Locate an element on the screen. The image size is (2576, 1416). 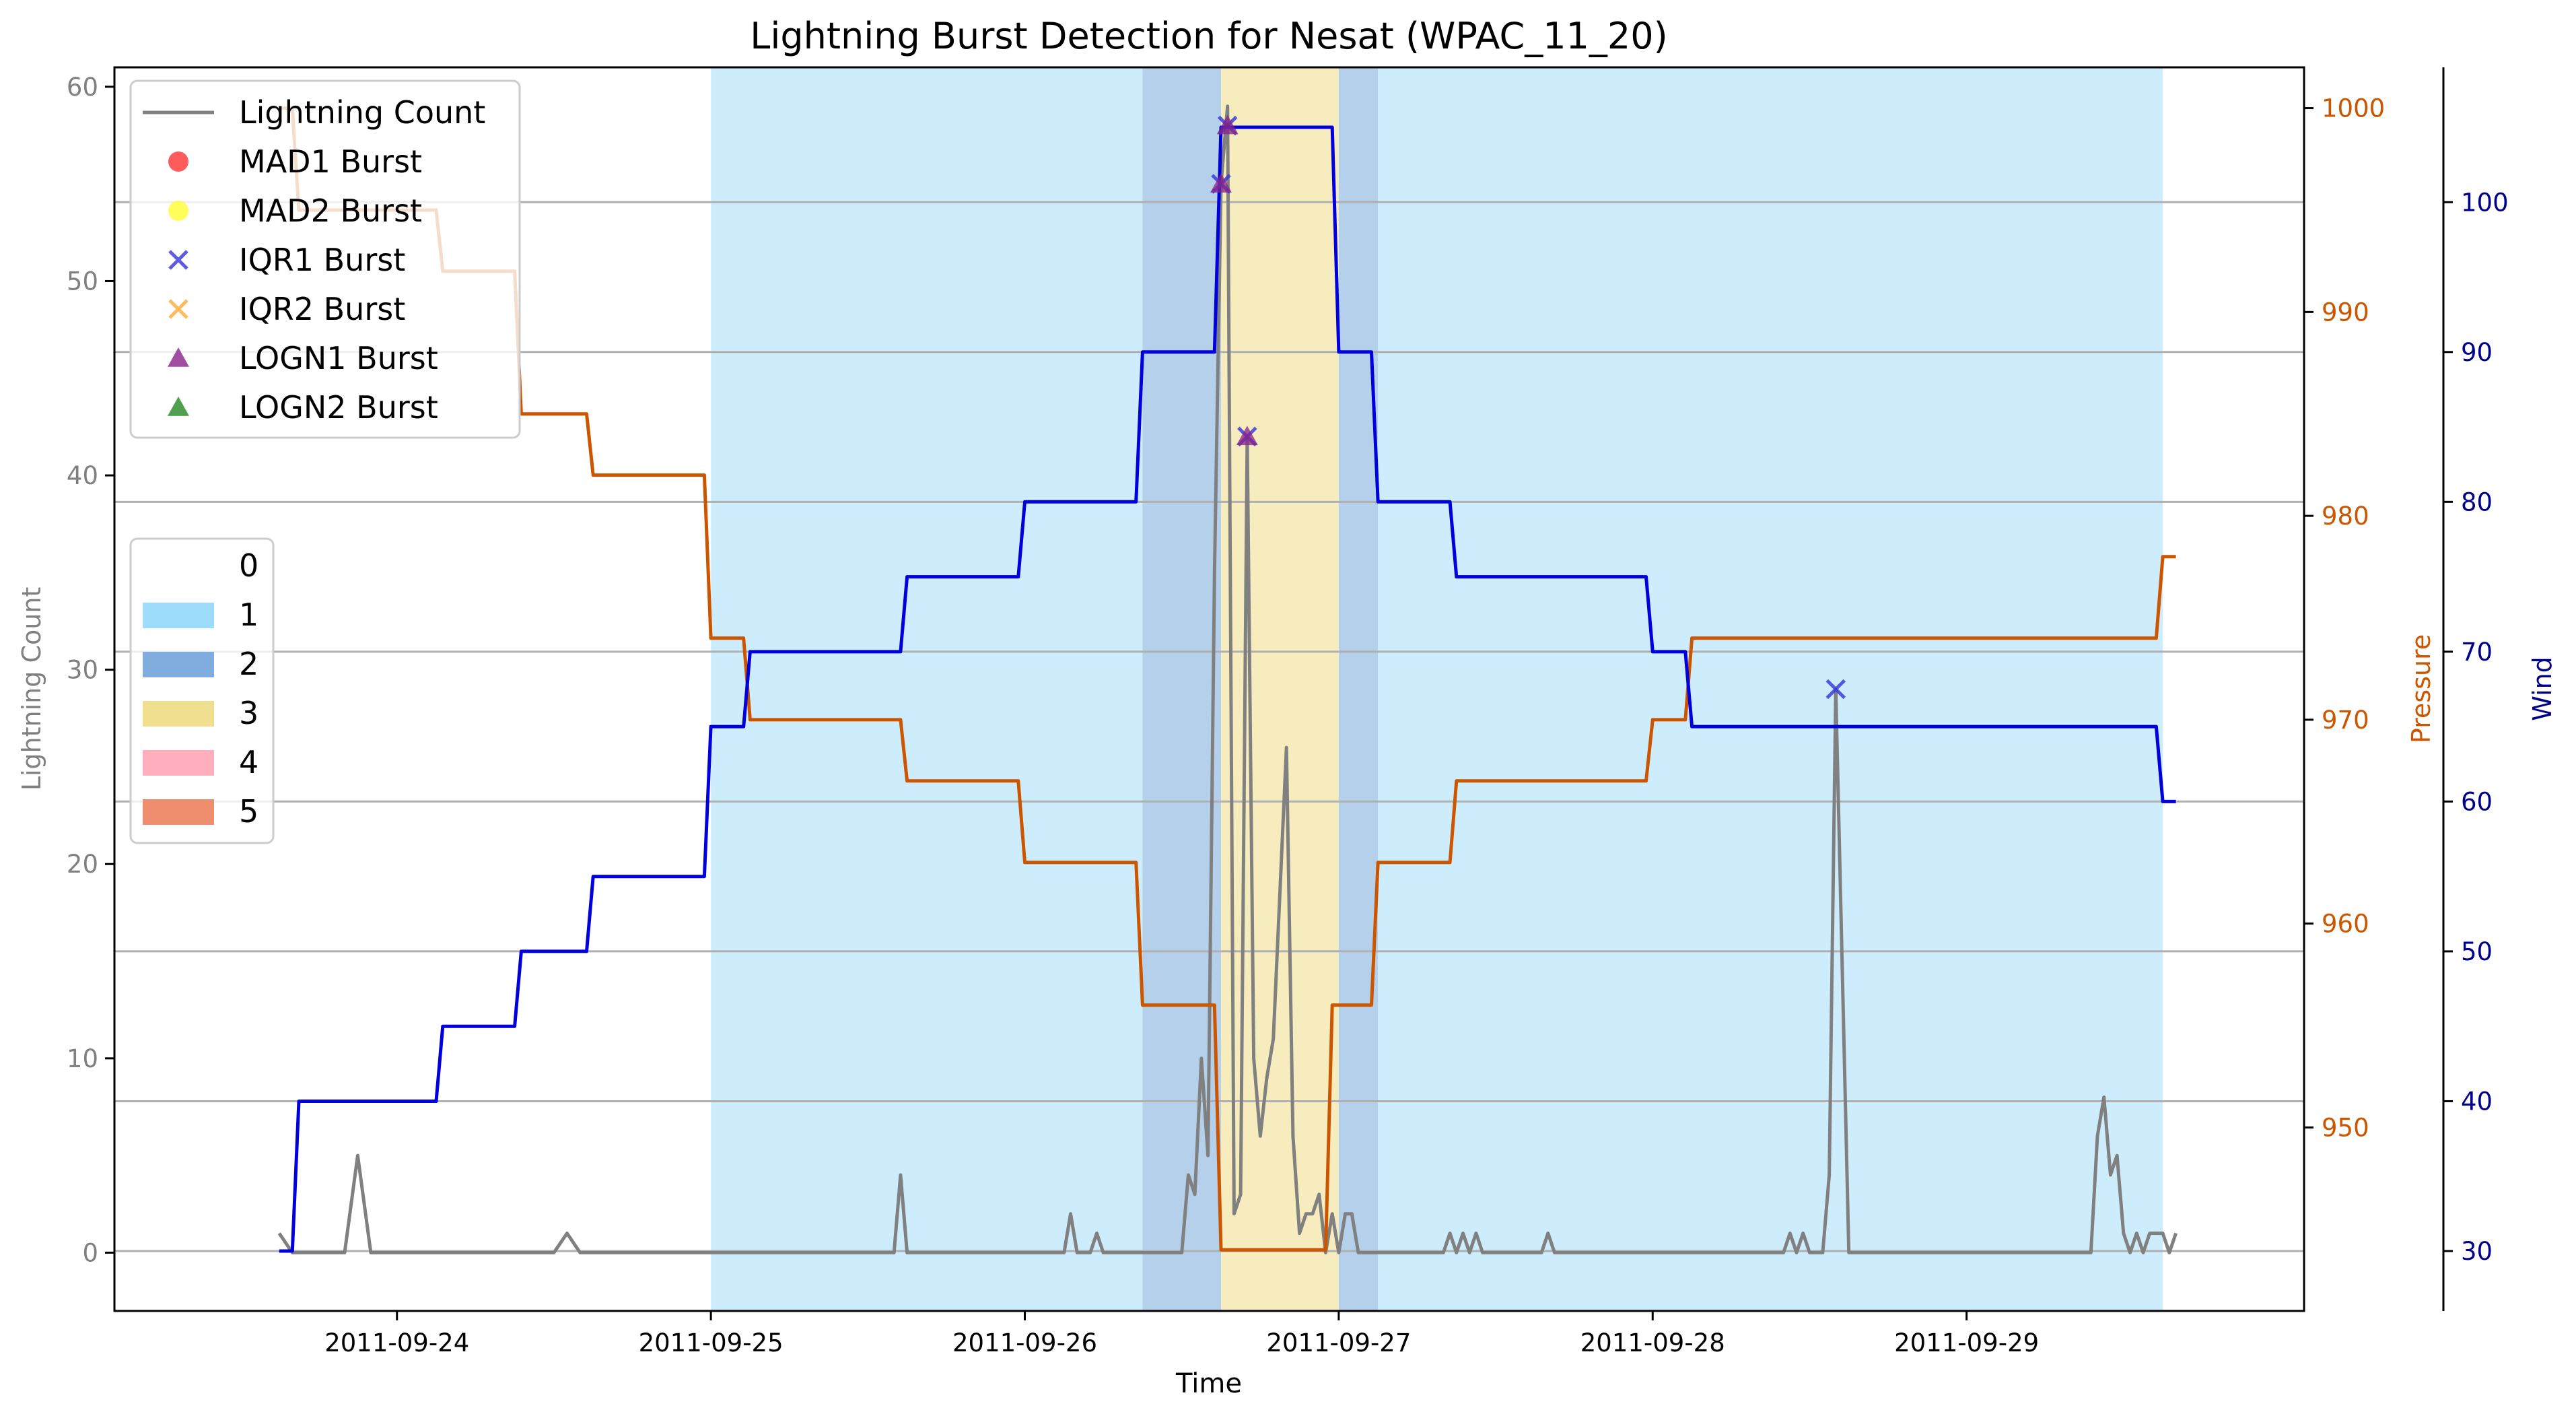
legend-label: LOGN1 Burst is located at coordinates (338, 358).